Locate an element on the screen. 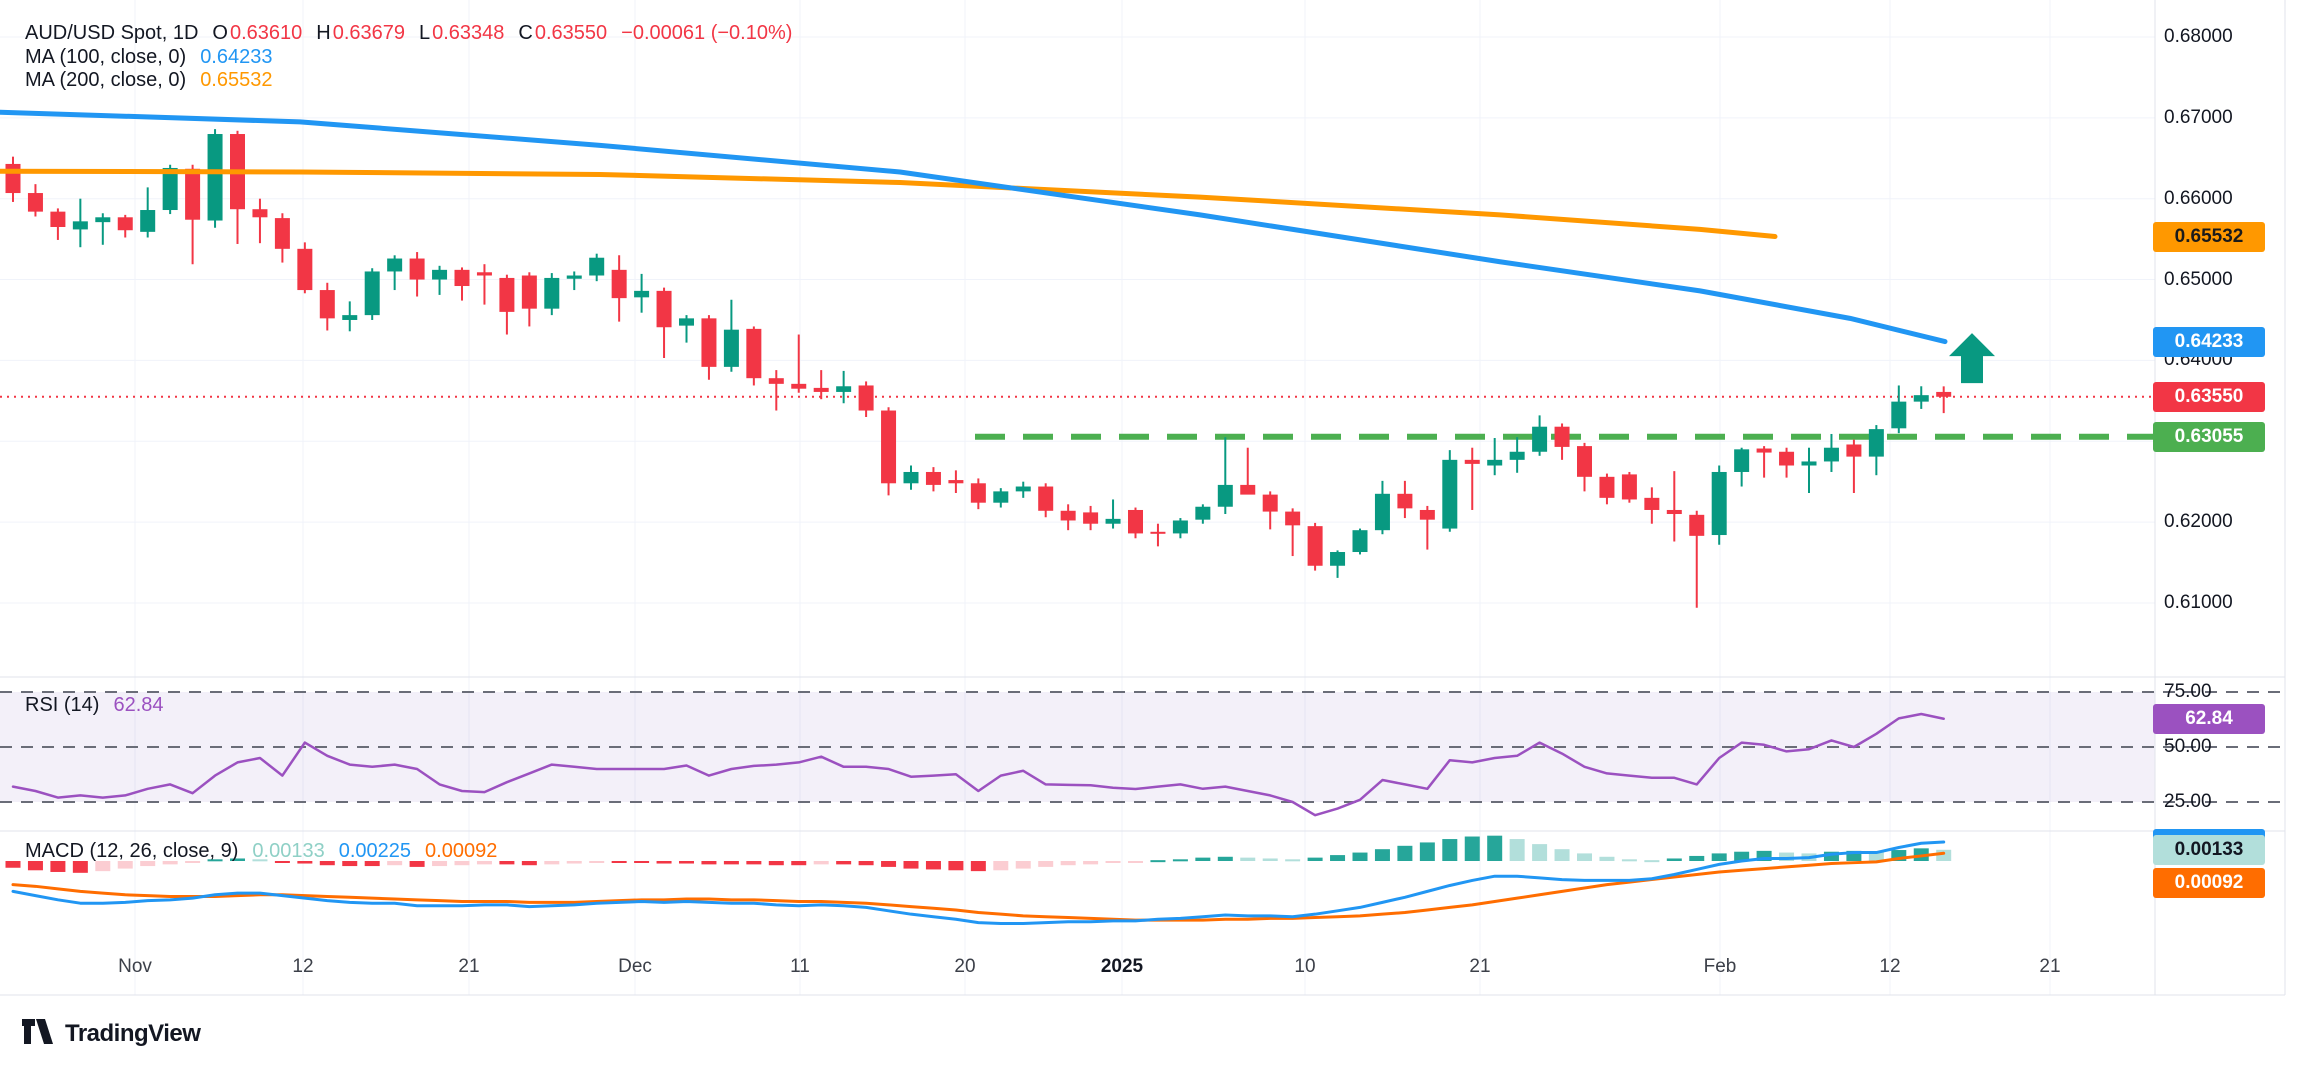 Image resolution: width=2304 pixels, height=1066 pixels. time-axis-label: 2025 is located at coordinates (1122, 966).